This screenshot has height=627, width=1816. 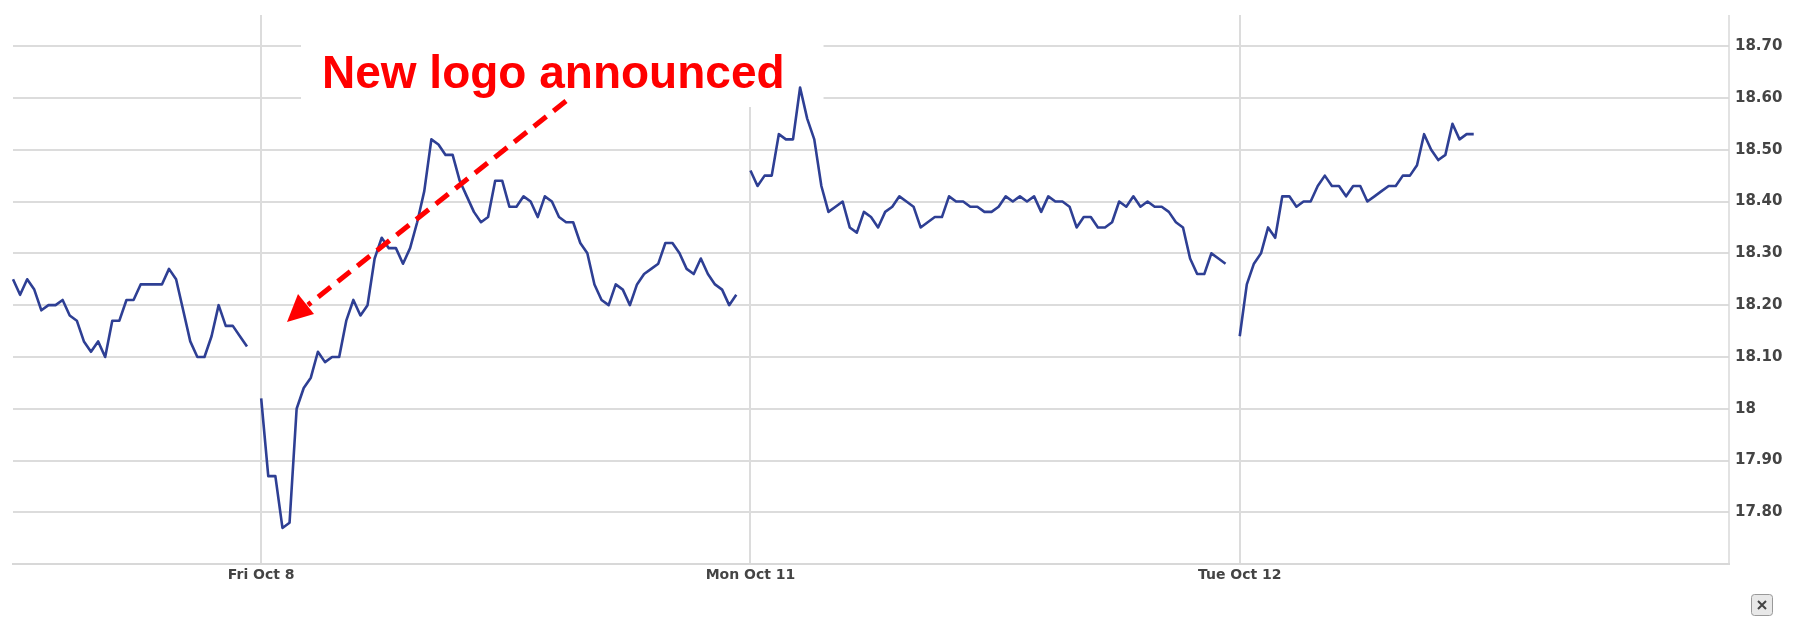 What do you see at coordinates (1759, 200) in the screenshot?
I see `y-tick-label: 18.40` at bounding box center [1759, 200].